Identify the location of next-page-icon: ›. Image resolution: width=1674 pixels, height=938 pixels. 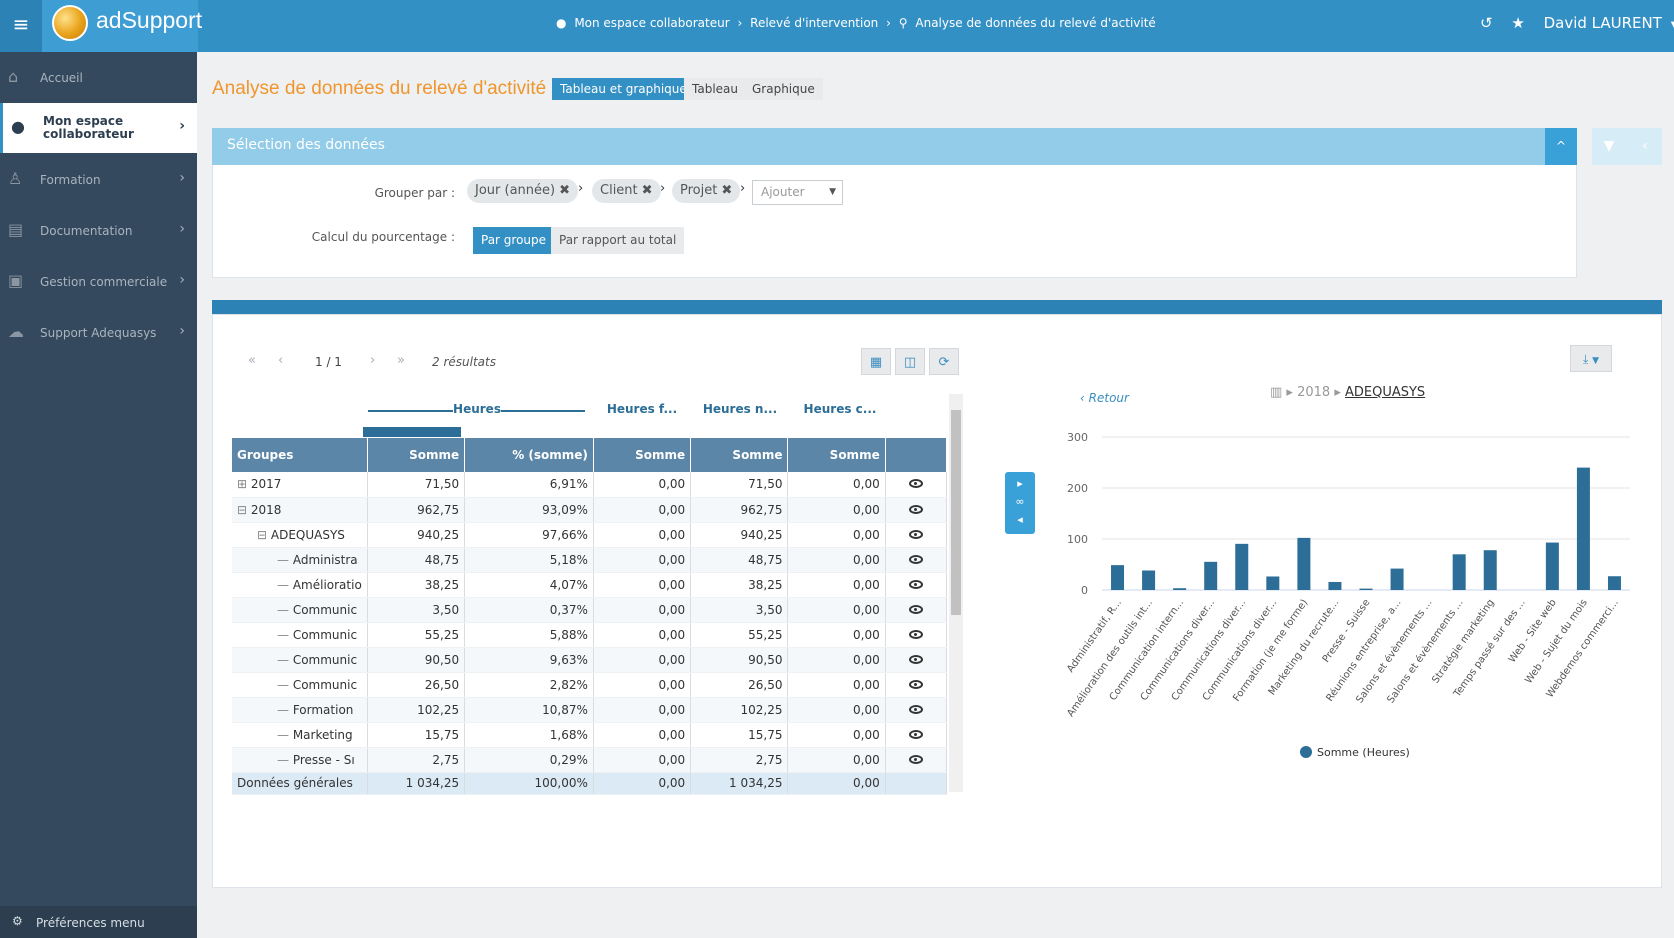
(373, 360).